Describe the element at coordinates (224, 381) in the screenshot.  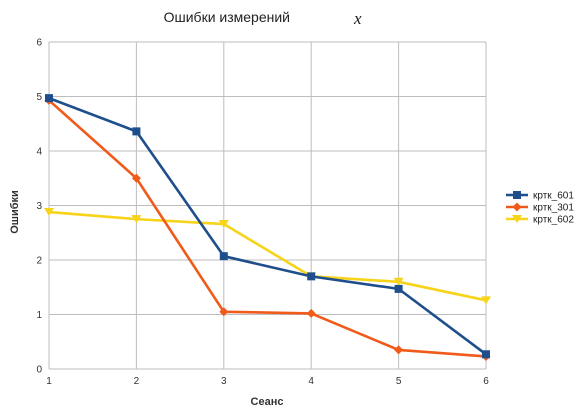
I see `x-tick-label: 3` at that location.